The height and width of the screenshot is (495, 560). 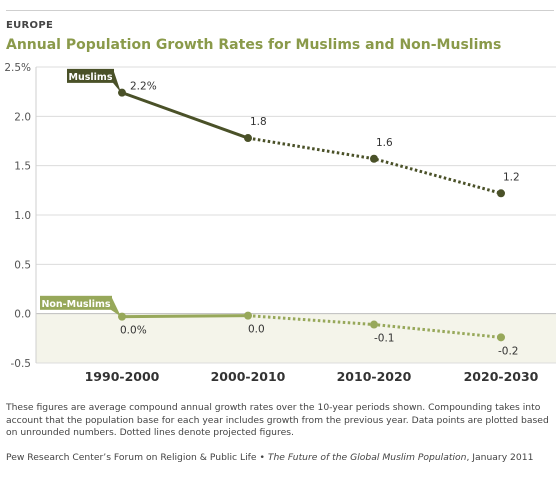 I want to click on series-0-data-label-2: 1.6, so click(x=384, y=143).